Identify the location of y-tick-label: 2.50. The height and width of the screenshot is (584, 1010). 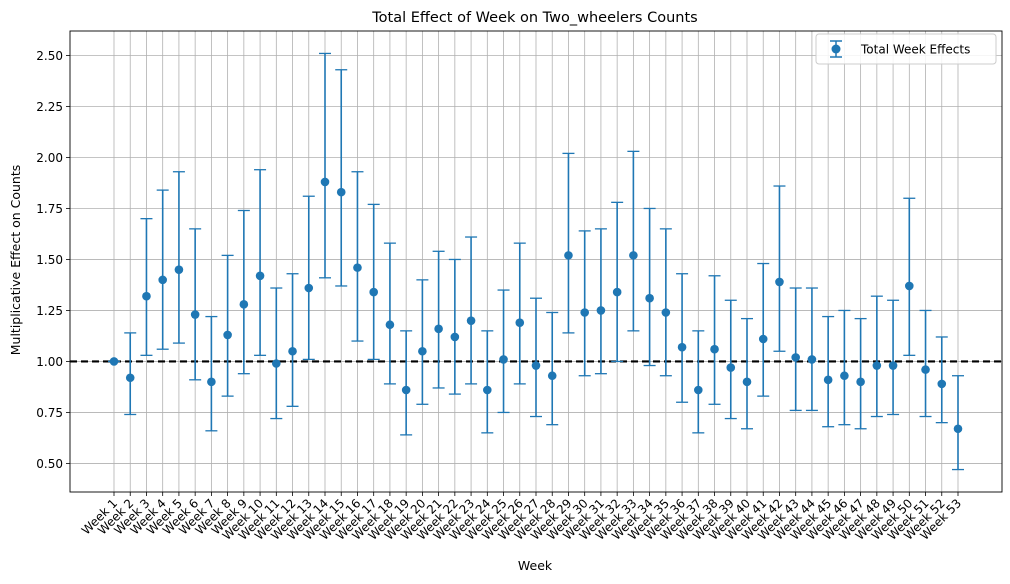
(49, 56).